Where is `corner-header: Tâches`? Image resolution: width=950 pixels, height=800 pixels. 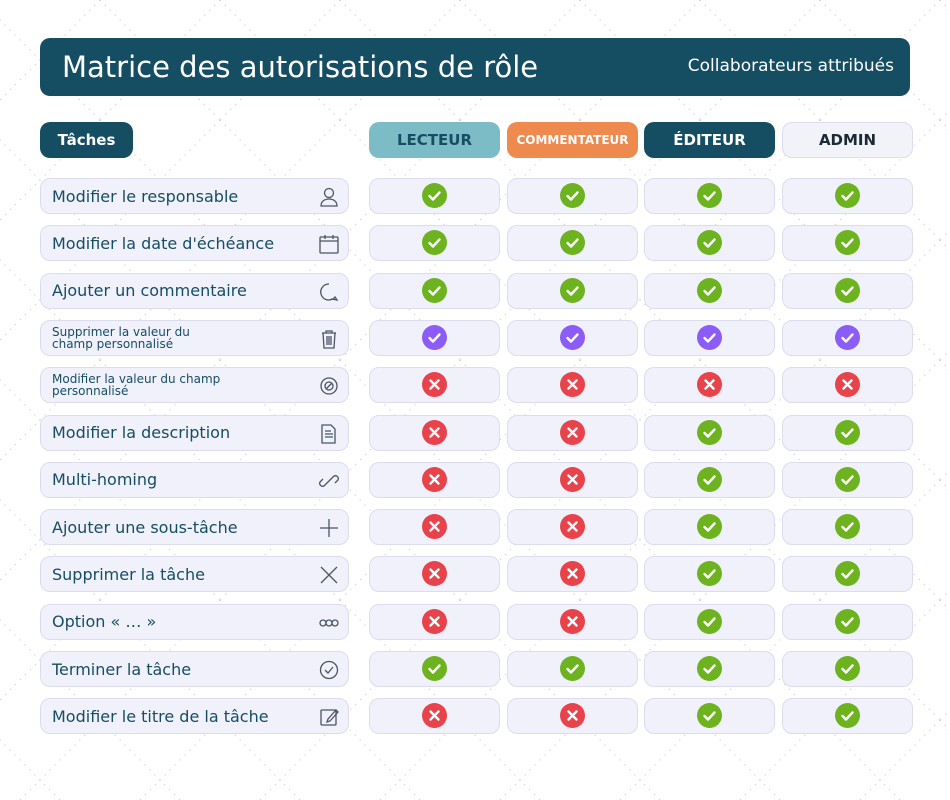 corner-header: Tâches is located at coordinates (86, 140).